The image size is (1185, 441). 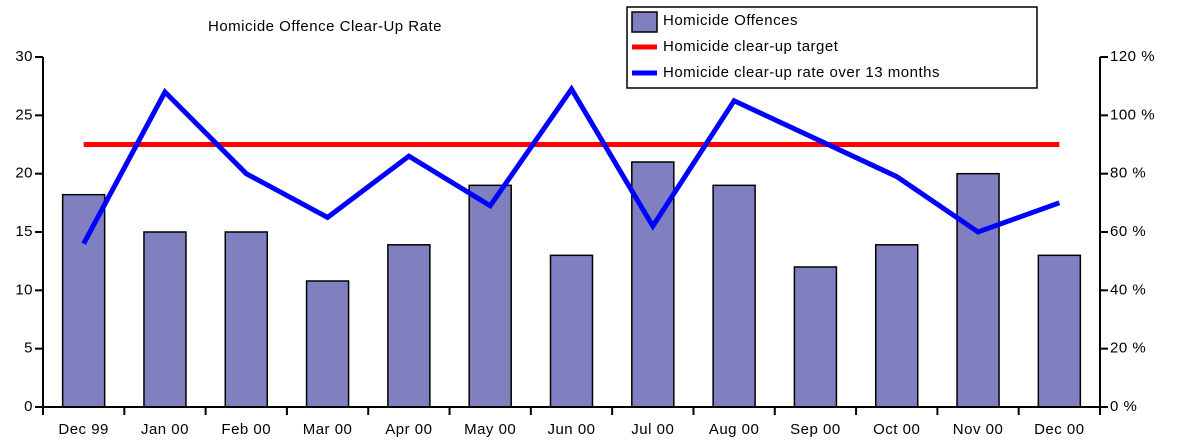 What do you see at coordinates (24, 173) in the screenshot?
I see `y-tick-label: 20` at bounding box center [24, 173].